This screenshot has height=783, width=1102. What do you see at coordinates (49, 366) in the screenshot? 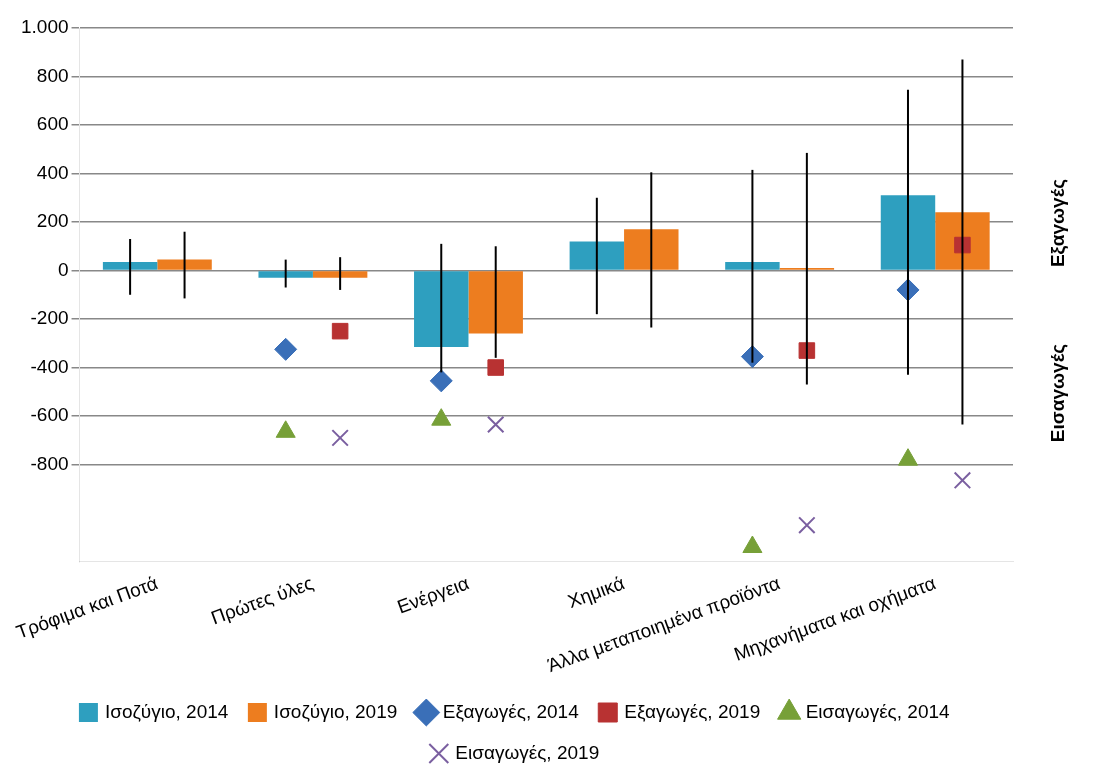
I see `y-tick-label: -400` at bounding box center [49, 366].